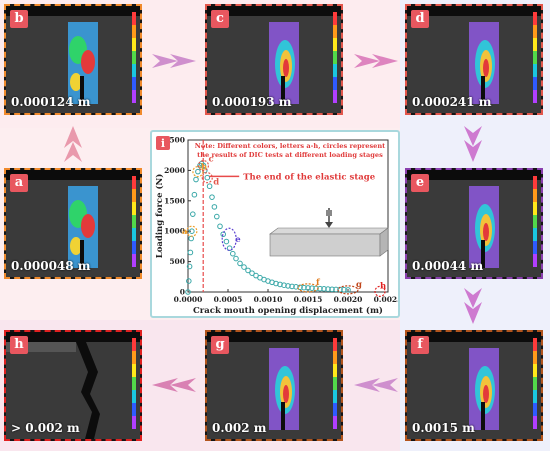  What do you see at coordinates (348, 299) in the screenshot?
I see `x-tick-label: 0.0020` at bounding box center [348, 299].